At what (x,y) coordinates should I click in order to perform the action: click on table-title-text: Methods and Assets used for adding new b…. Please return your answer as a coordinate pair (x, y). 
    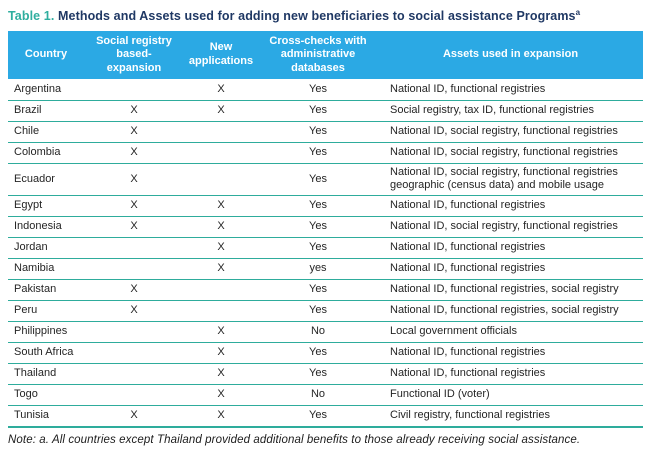
    Looking at the image, I should click on (317, 16).